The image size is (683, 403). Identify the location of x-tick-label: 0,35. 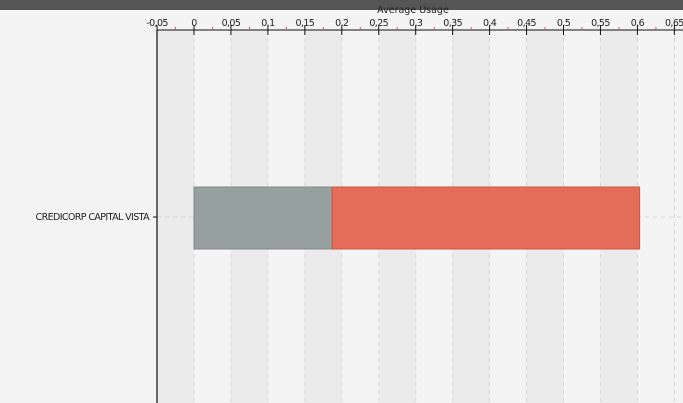
(452, 23).